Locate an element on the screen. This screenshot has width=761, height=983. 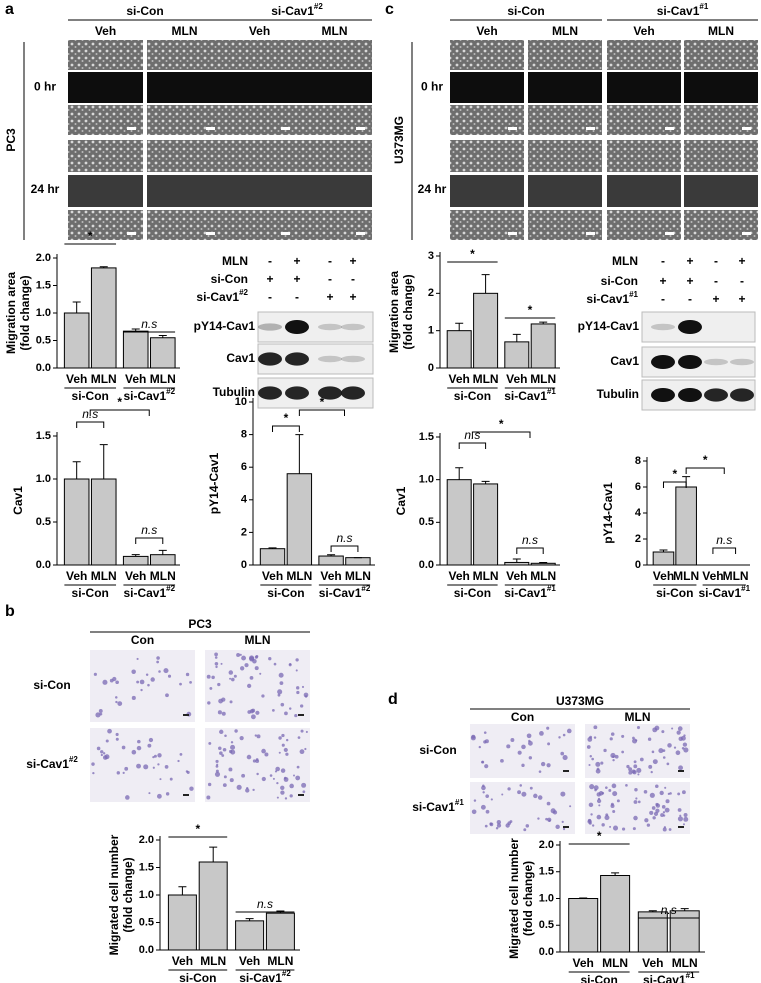
group-label: si-Cav1#1 is located at coordinates (724, 592).